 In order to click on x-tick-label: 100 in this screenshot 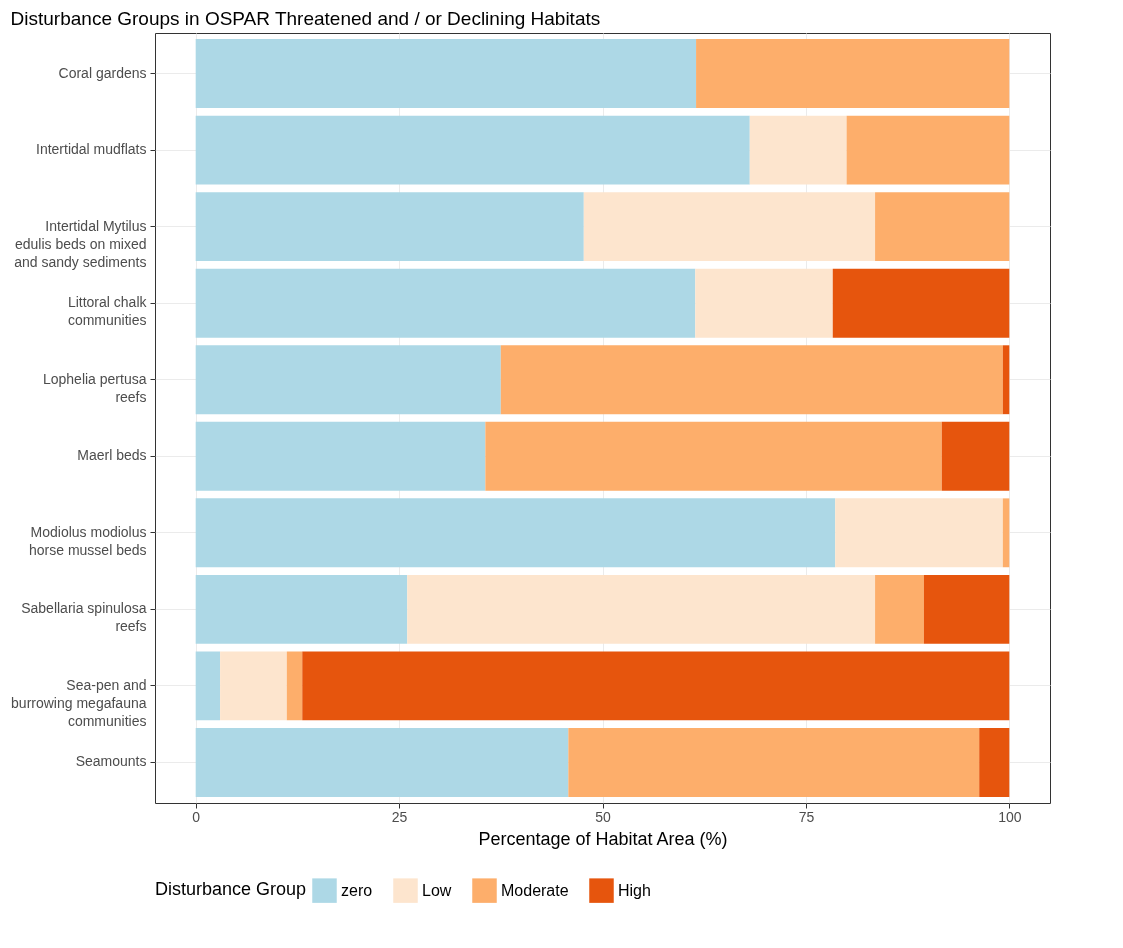, I will do `click(1010, 816)`.